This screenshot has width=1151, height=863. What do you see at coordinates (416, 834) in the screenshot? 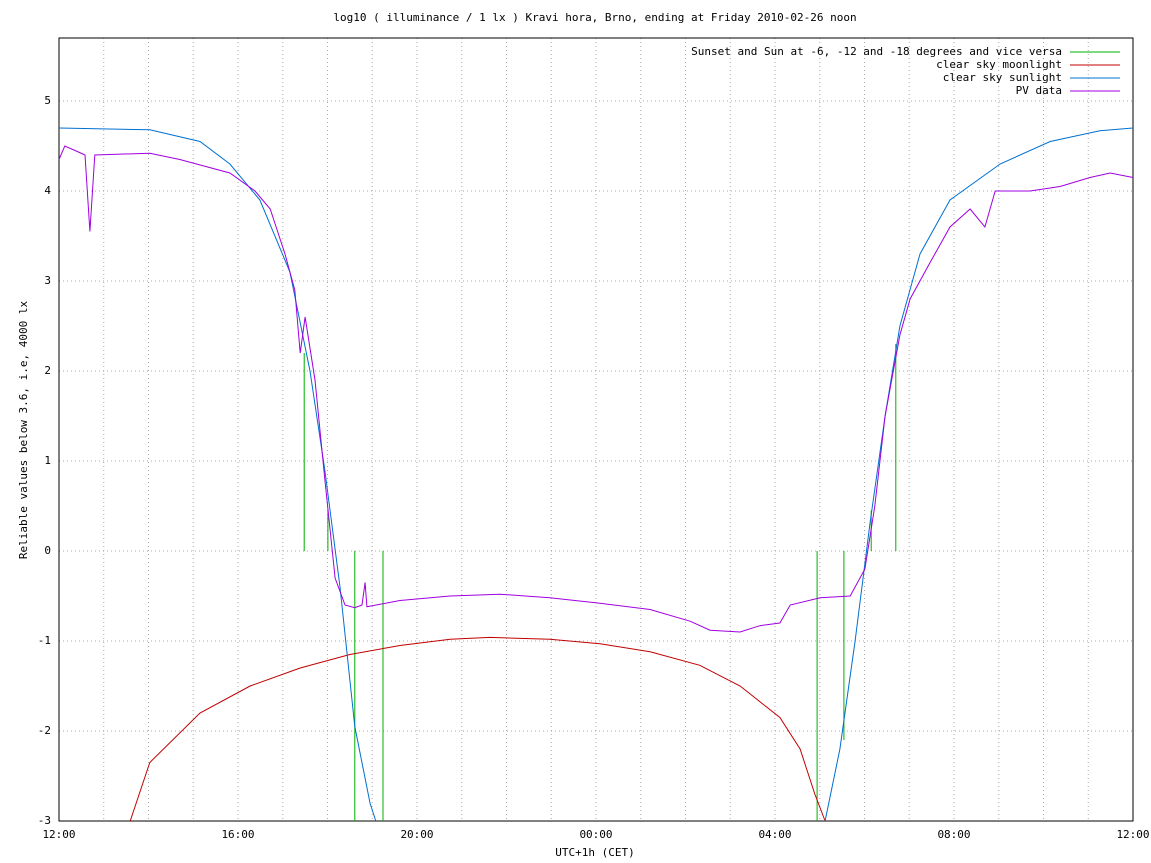
I see `x-tick-label: 20:00` at bounding box center [416, 834].